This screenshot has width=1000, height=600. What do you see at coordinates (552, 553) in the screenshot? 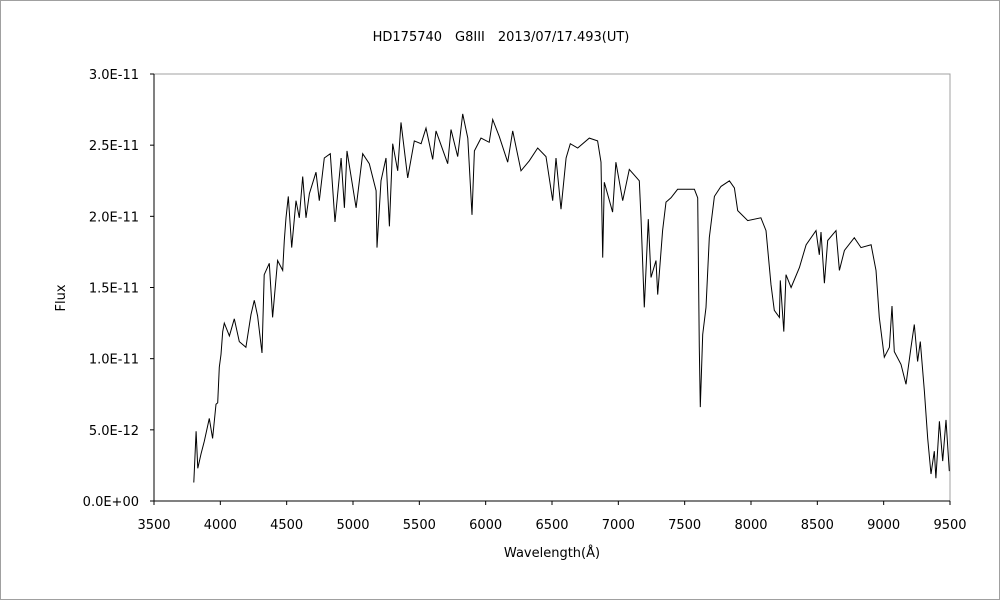
I see `x-axis-label: Wavelength(Å)` at bounding box center [552, 553].